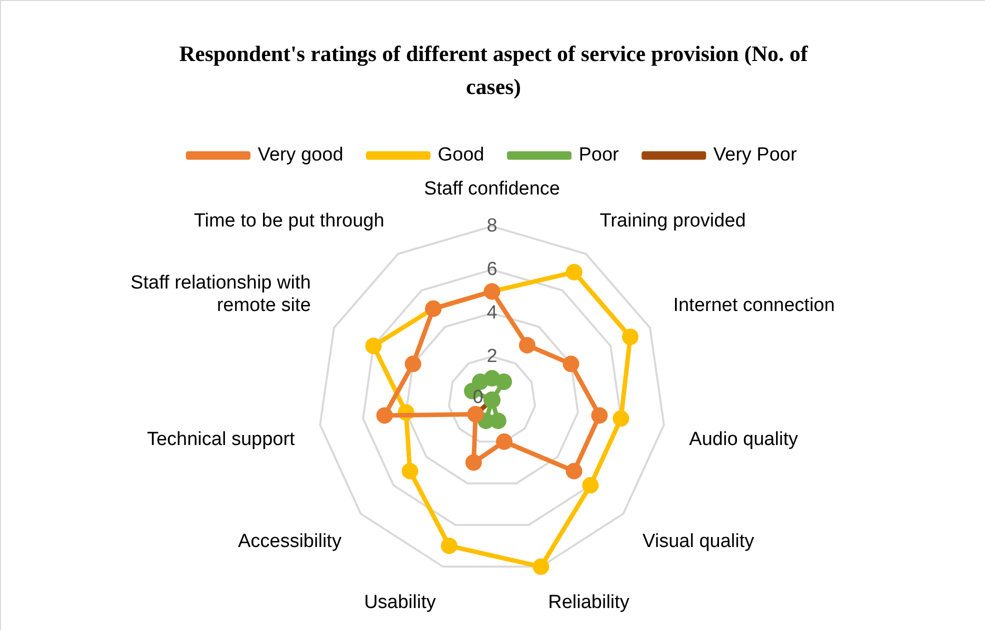 This screenshot has height=630, width=985. What do you see at coordinates (589, 602) in the screenshot?
I see `spoke-label: Reliability` at bounding box center [589, 602].